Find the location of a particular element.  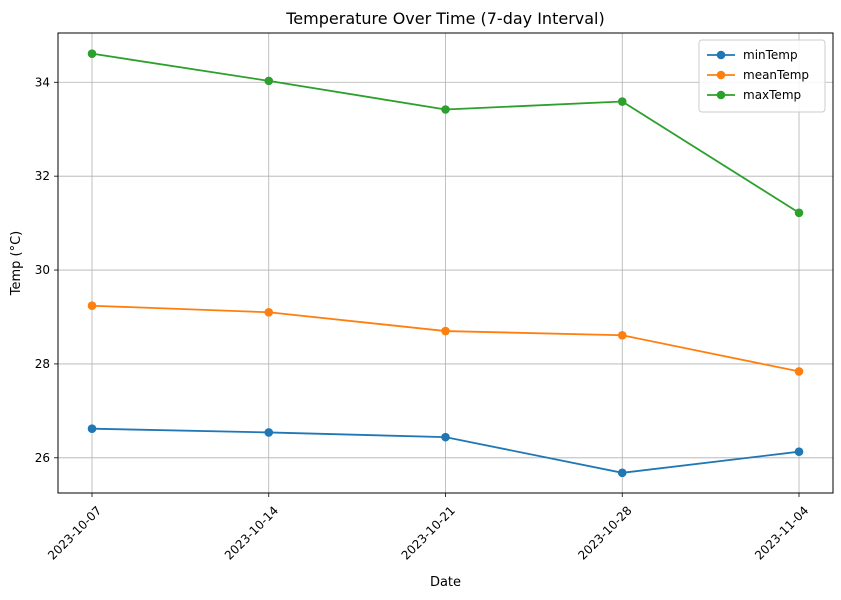

y-tick-label: 34 is located at coordinates (42, 82).